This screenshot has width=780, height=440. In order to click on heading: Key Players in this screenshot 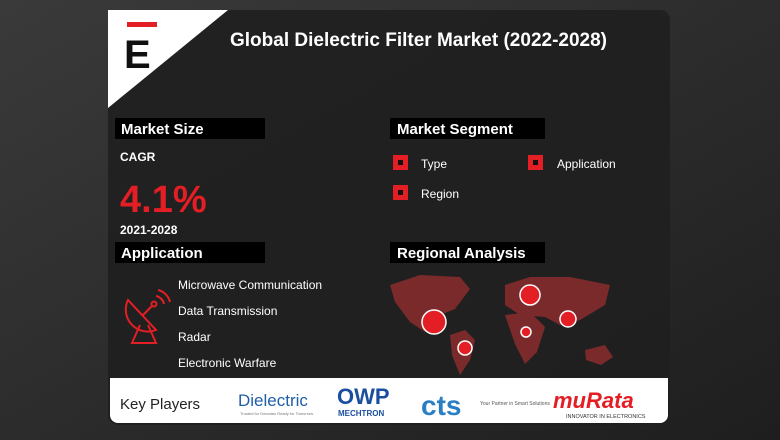, I will do `click(160, 404)`.